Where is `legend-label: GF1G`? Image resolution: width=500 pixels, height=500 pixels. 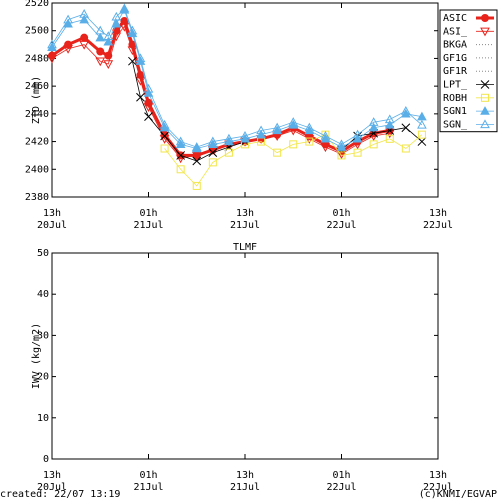 legend-label: GF1G is located at coordinates (455, 58).